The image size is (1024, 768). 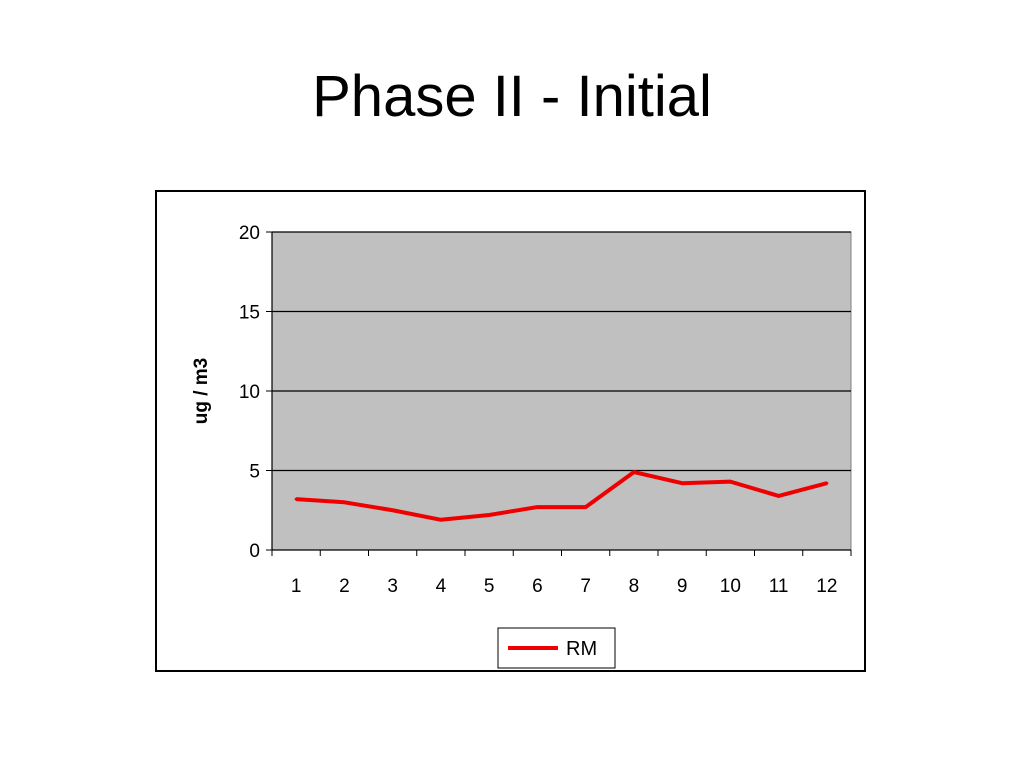 I want to click on series-line-rm, so click(x=561, y=496).